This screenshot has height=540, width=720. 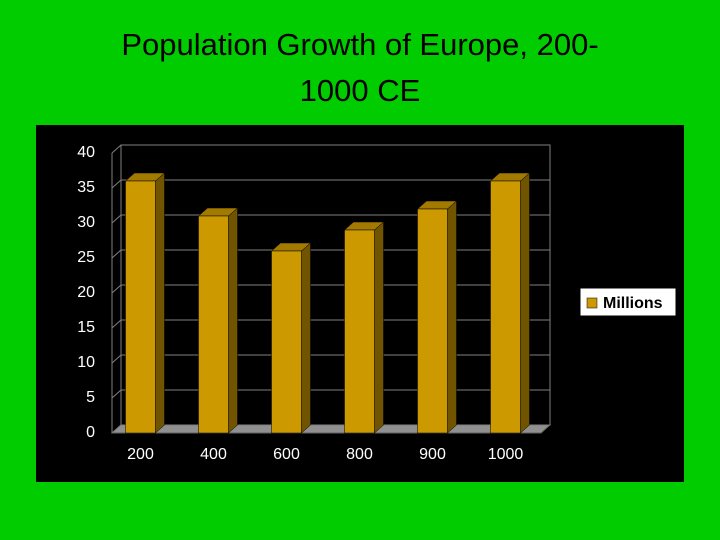 What do you see at coordinates (592, 303) in the screenshot?
I see `legend-swatch` at bounding box center [592, 303].